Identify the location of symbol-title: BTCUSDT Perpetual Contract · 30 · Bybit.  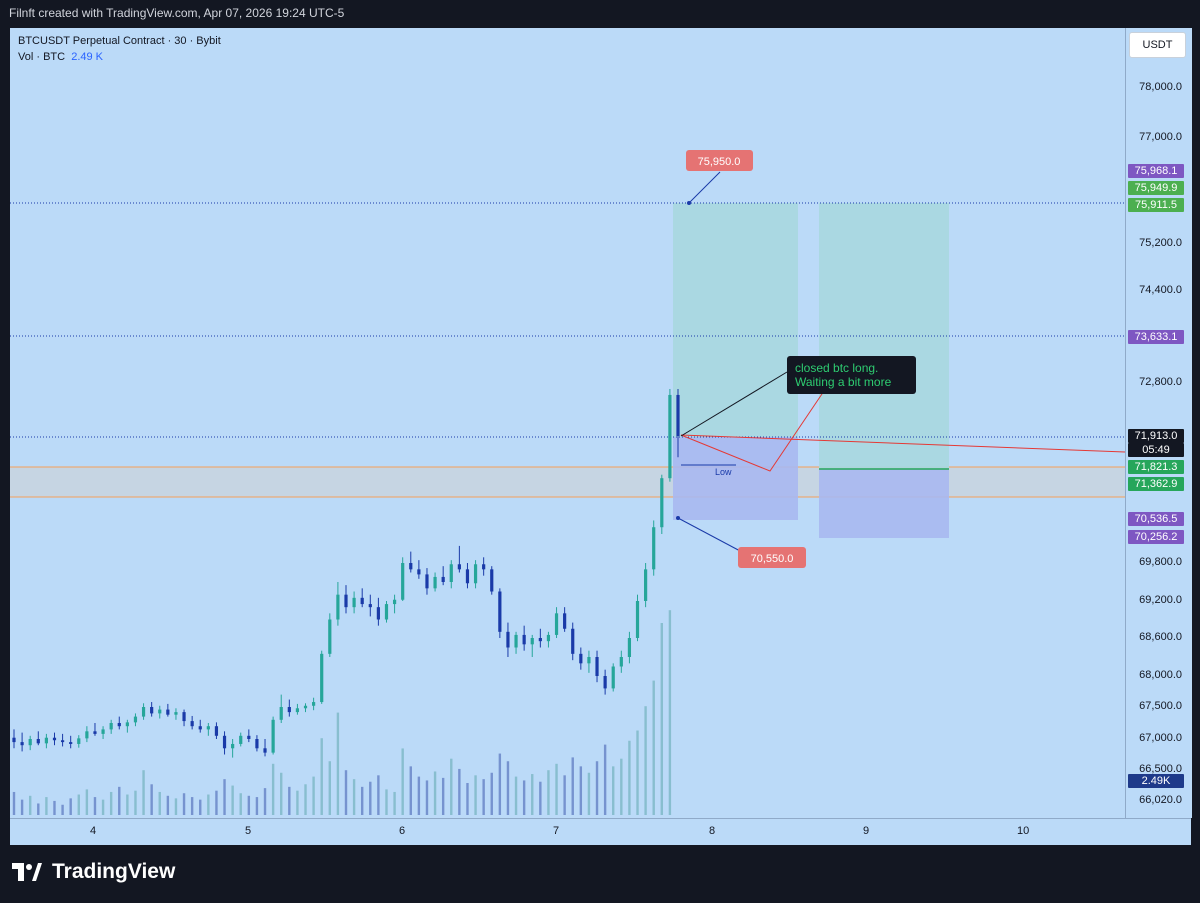
(119, 41).